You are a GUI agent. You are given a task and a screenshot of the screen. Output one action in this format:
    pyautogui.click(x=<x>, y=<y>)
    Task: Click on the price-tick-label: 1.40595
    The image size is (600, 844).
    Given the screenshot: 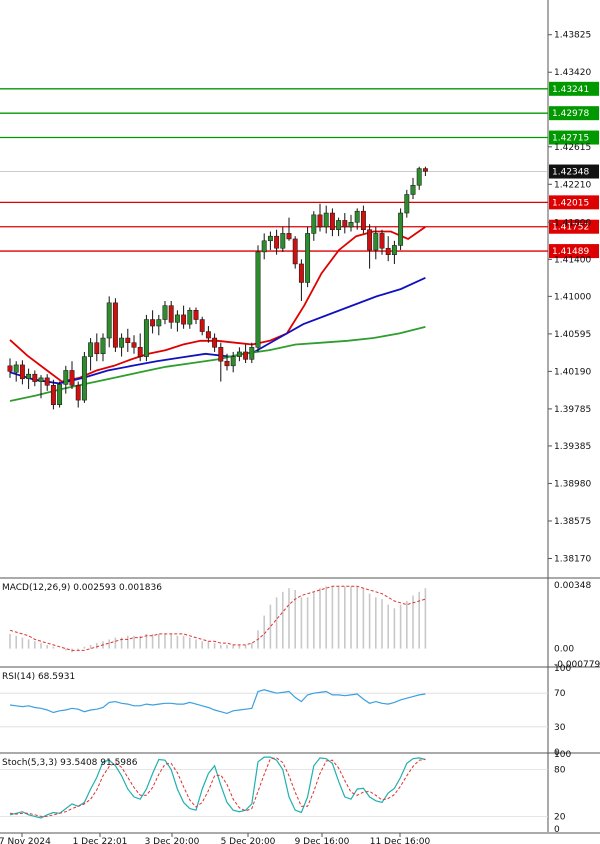 What is the action you would take?
    pyautogui.click(x=572, y=335)
    